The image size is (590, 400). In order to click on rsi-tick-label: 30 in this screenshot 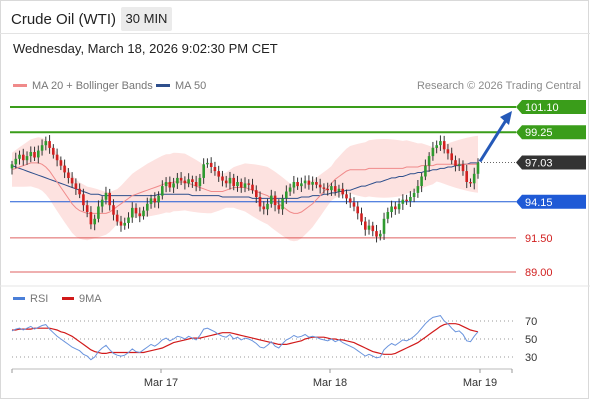, I will do `click(531, 358)`.